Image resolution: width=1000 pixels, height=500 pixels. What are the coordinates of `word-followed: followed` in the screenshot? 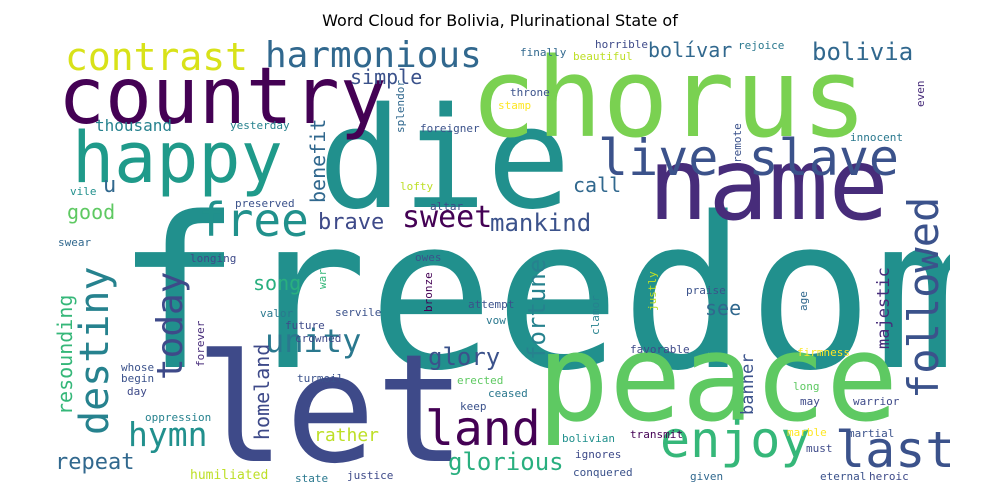 It's located at (923, 297).